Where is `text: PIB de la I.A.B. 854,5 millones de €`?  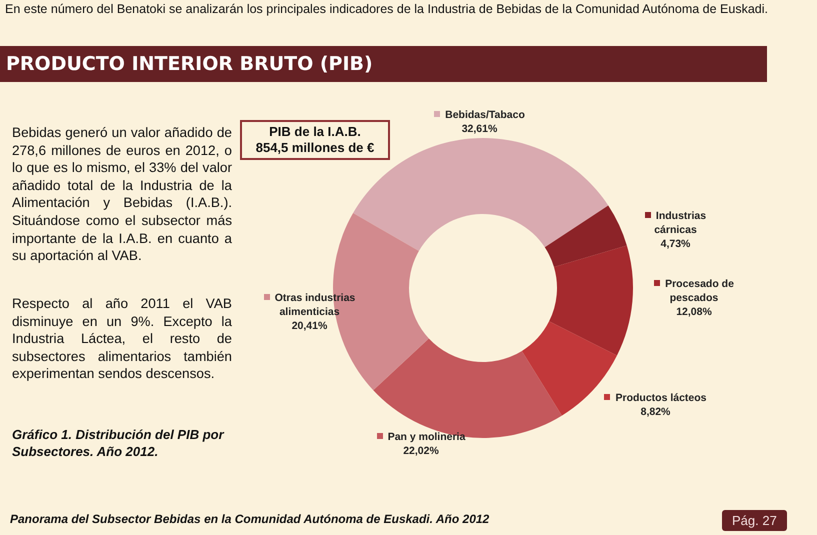 text: PIB de la I.A.B. 854,5 millones de € is located at coordinates (315, 140).